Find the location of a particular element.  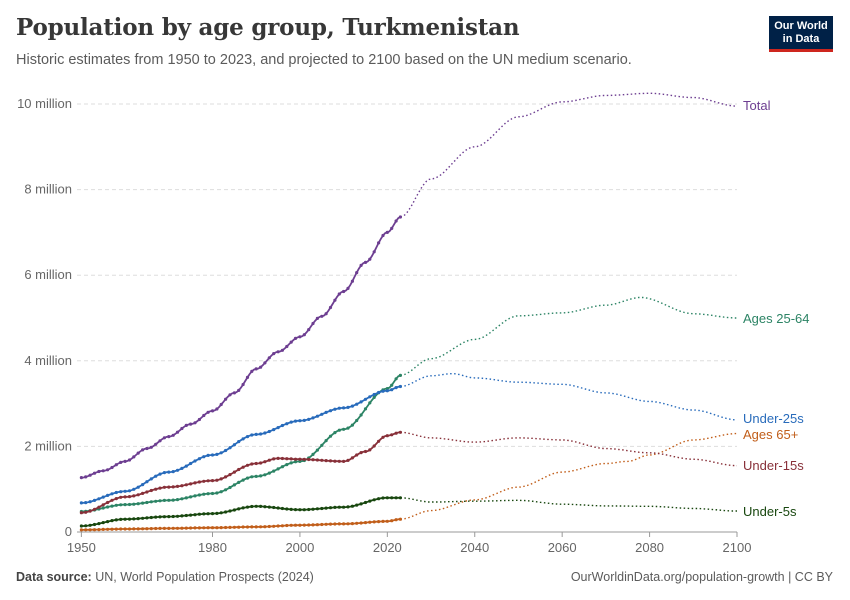

y-tick-label: 8 million is located at coordinates (48, 189).